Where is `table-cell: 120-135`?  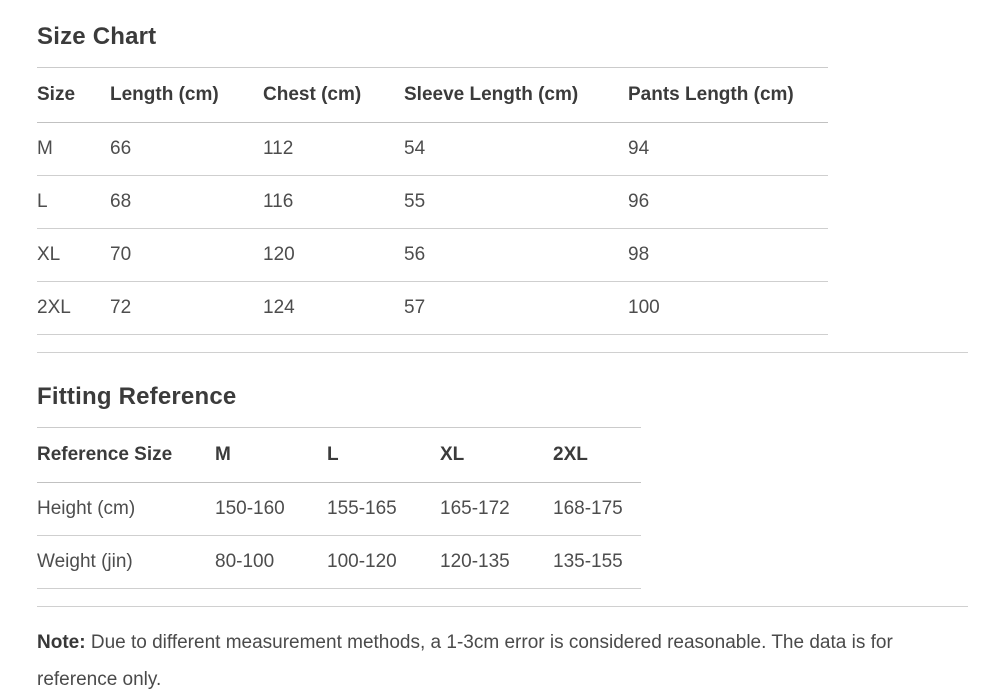 table-cell: 120-135 is located at coordinates (496, 562).